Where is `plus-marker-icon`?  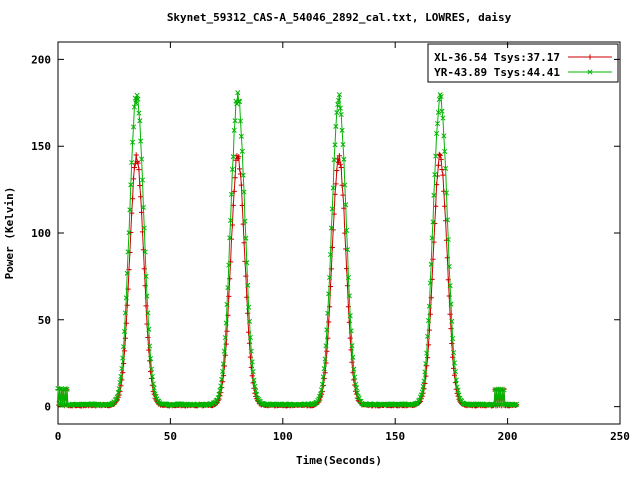 plus-marker-icon is located at coordinates (590, 57).